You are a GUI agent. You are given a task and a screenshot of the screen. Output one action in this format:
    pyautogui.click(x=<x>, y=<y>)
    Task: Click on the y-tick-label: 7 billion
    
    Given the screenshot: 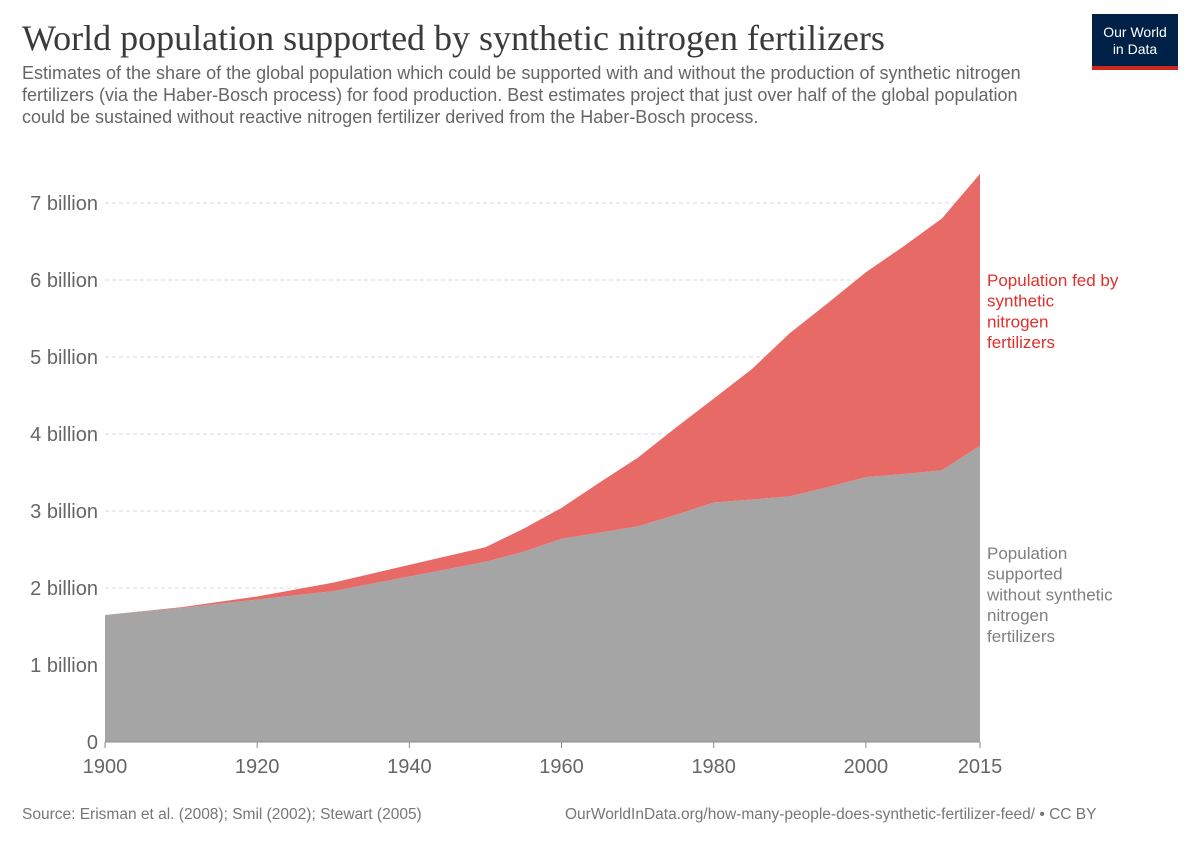 What is the action you would take?
    pyautogui.click(x=64, y=204)
    